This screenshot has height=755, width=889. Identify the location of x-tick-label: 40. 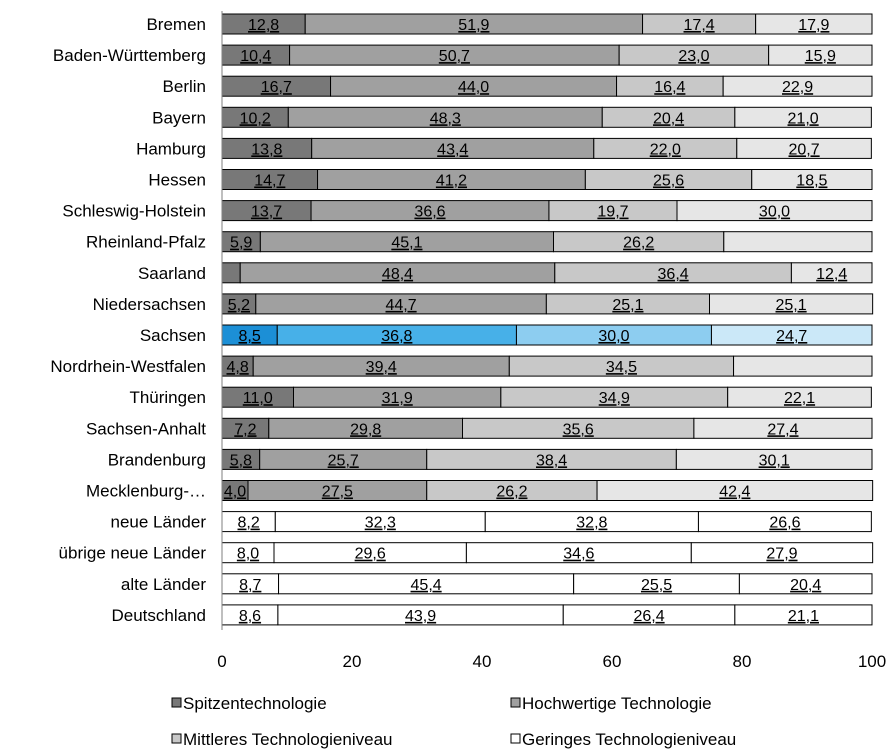
(482, 661).